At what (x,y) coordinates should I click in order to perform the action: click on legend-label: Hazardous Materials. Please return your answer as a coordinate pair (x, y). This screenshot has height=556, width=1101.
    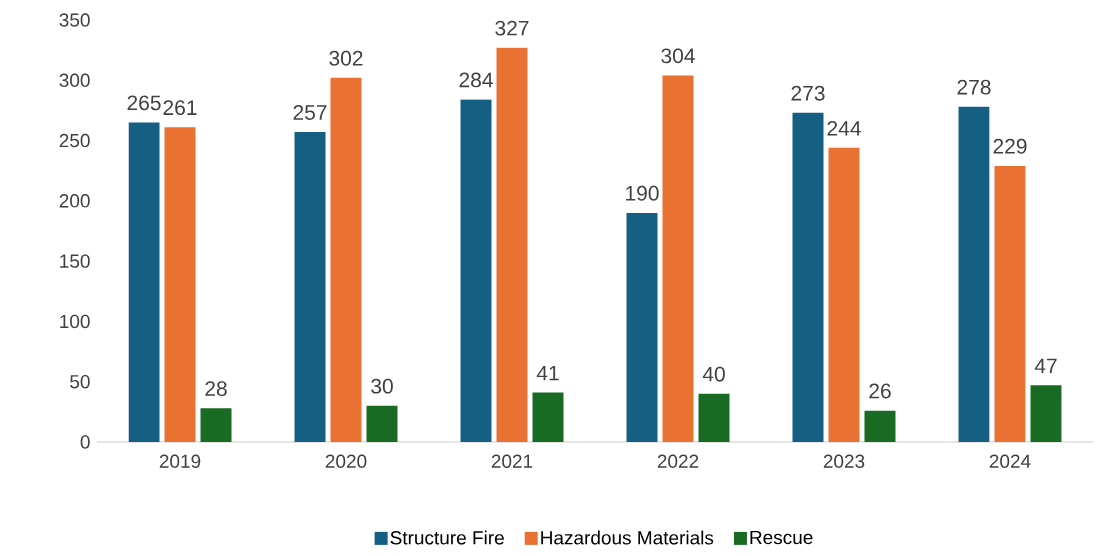
    Looking at the image, I should click on (627, 537).